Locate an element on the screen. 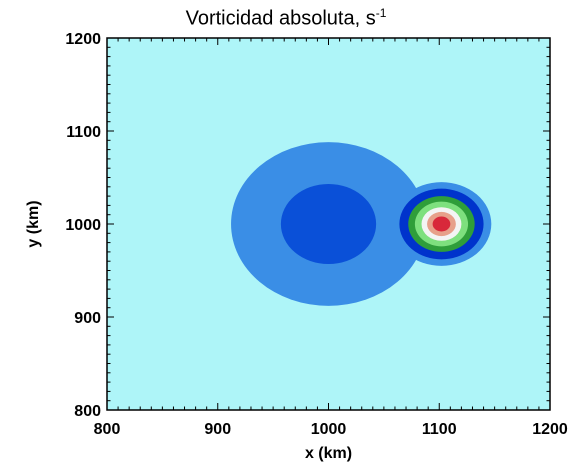 The width and height of the screenshot is (572, 467). chart-title-superscript: -1 is located at coordinates (381, 13).